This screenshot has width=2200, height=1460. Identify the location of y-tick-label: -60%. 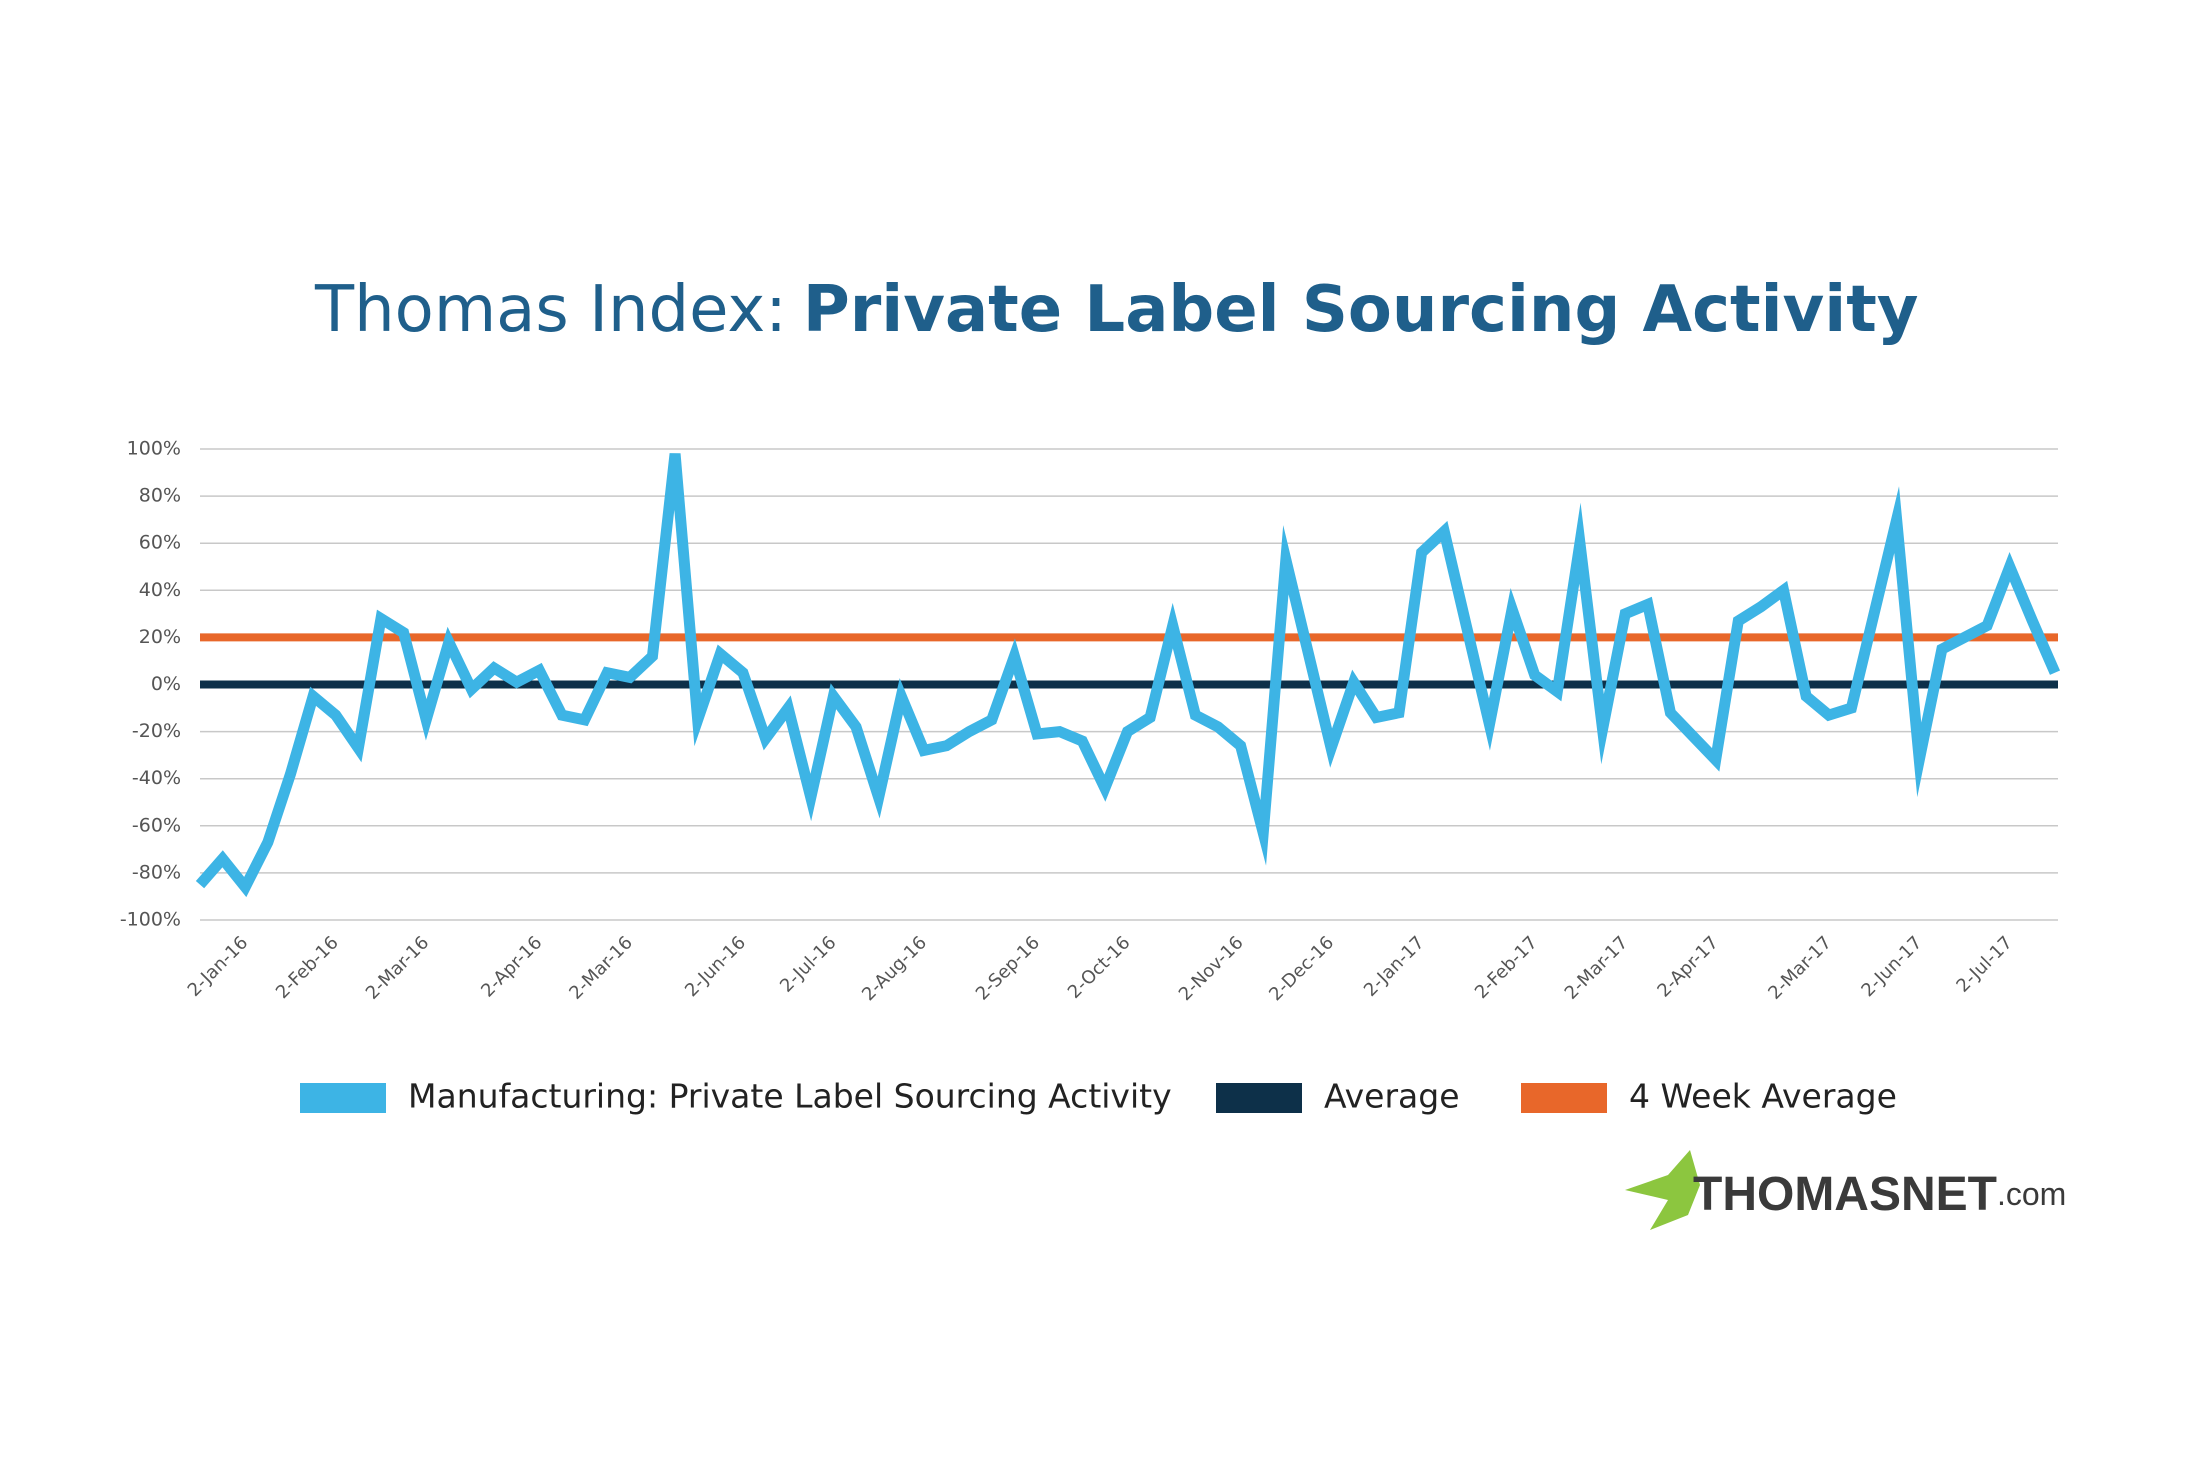
(156, 825).